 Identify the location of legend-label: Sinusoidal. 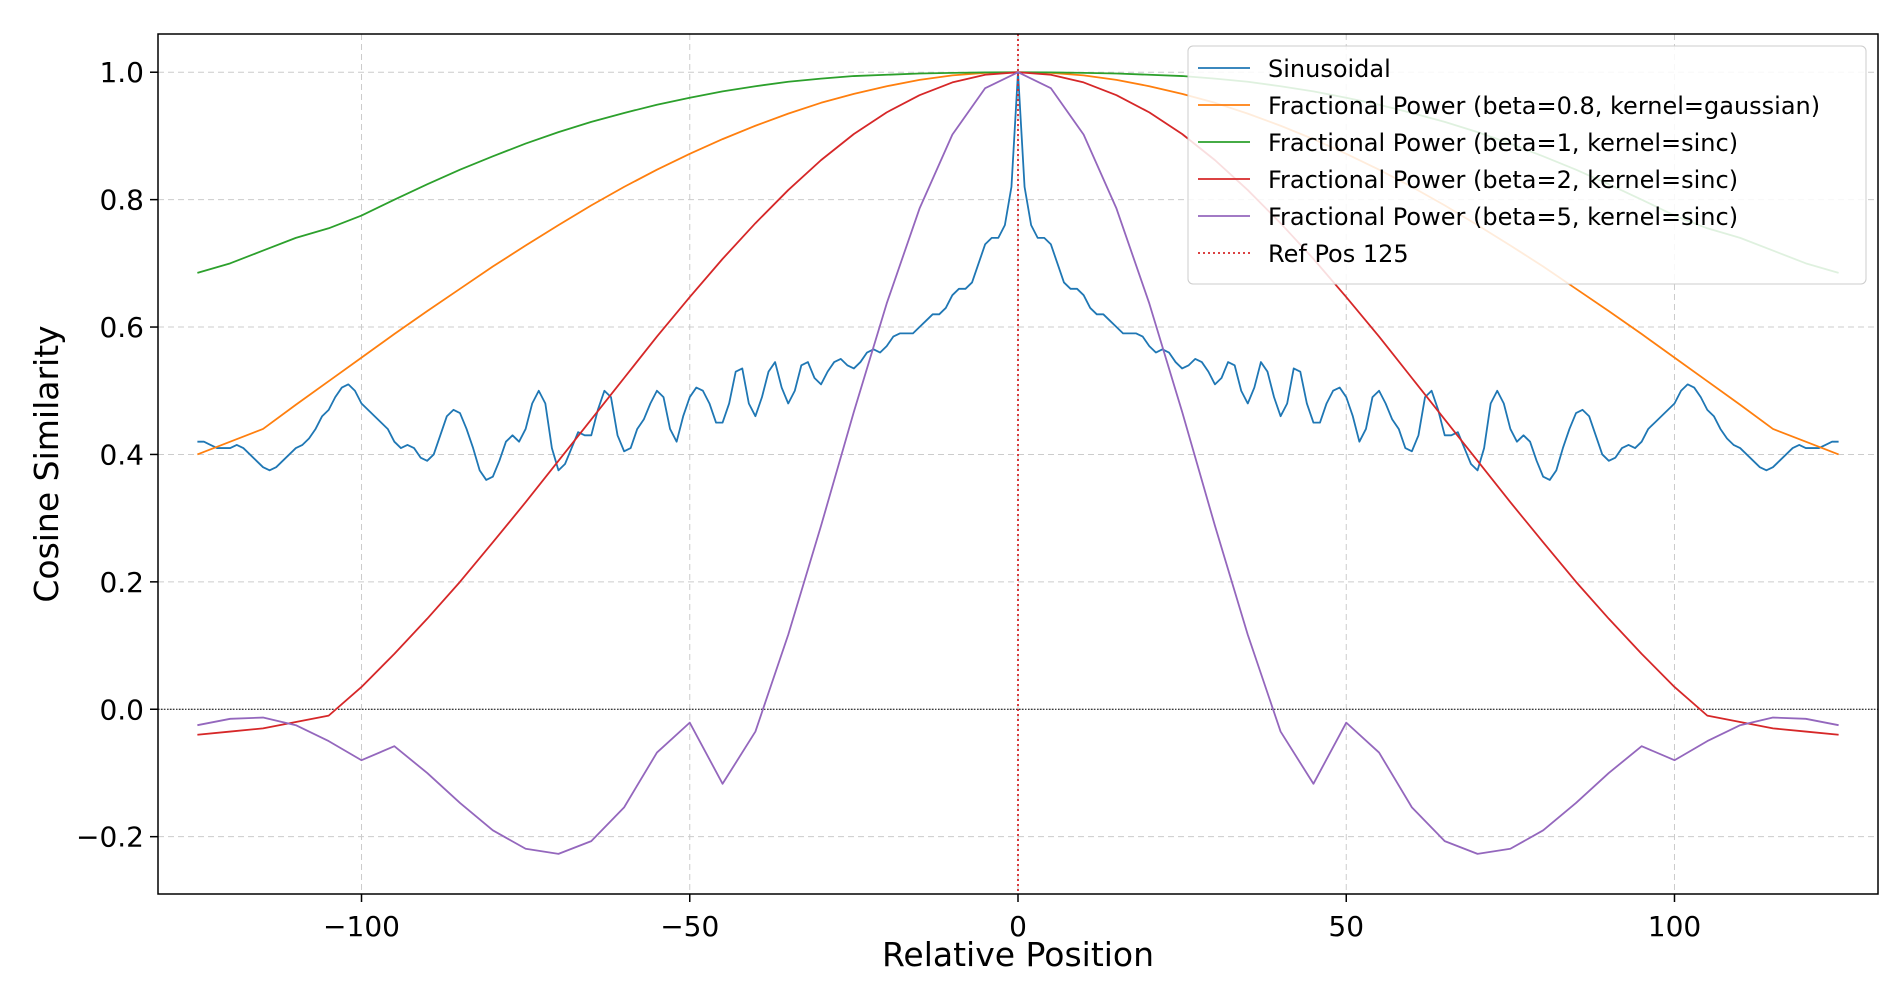
(1329, 69).